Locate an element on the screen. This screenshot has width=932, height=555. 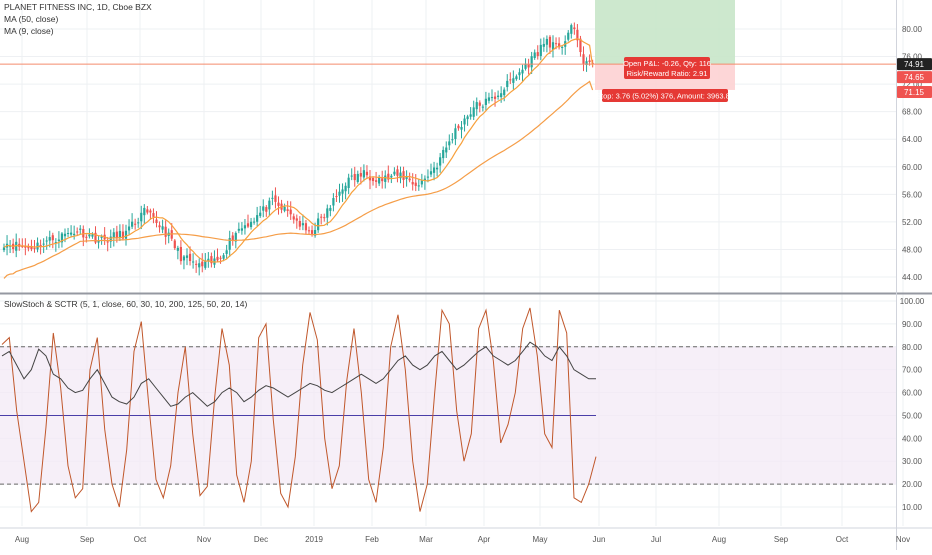
y-tick-label: 20.00 is located at coordinates (912, 484).